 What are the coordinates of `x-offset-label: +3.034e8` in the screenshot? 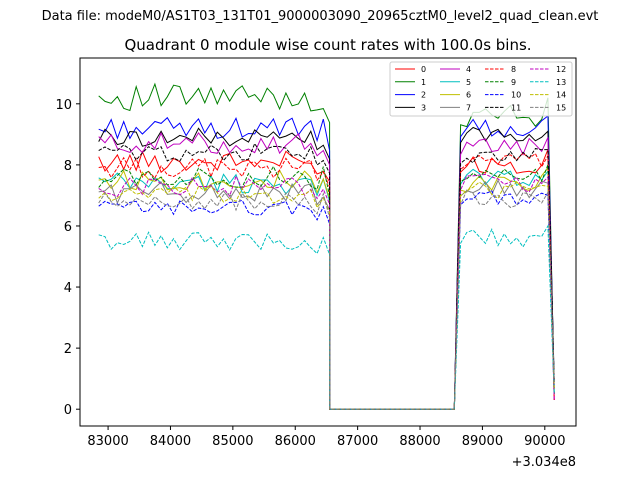 It's located at (544, 462).